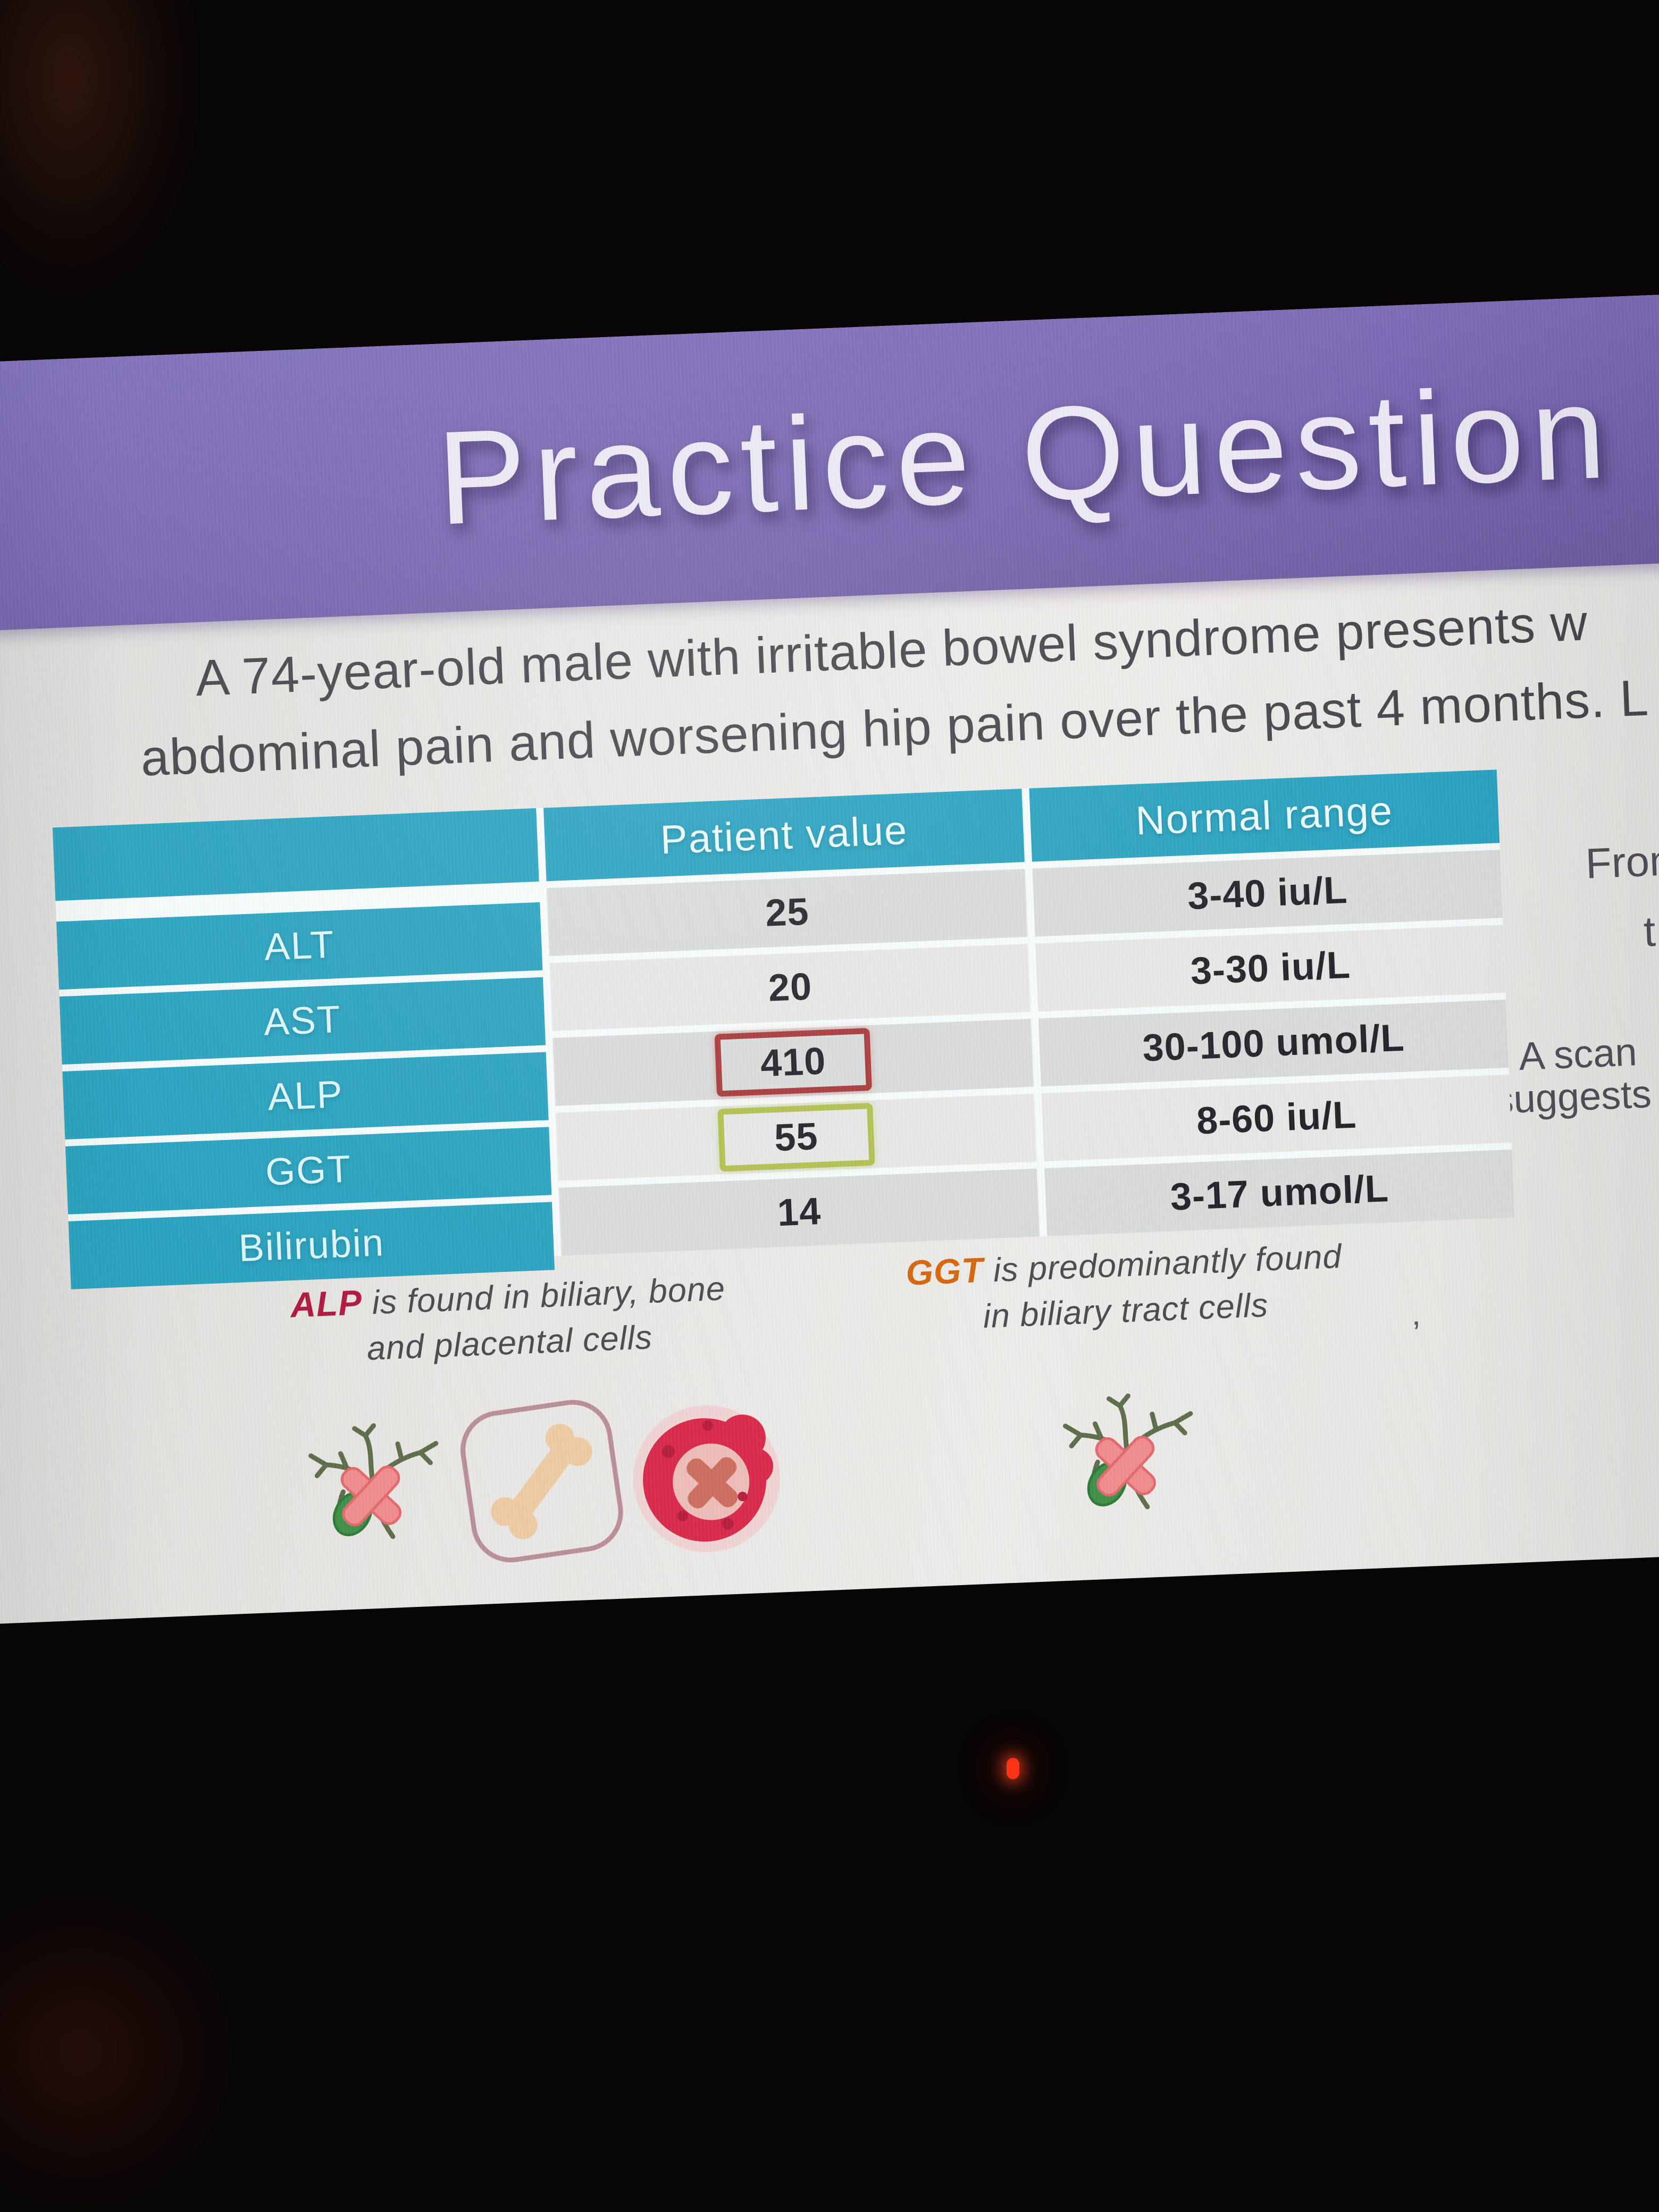  I want to click on power-led-light, so click(1013, 1768).